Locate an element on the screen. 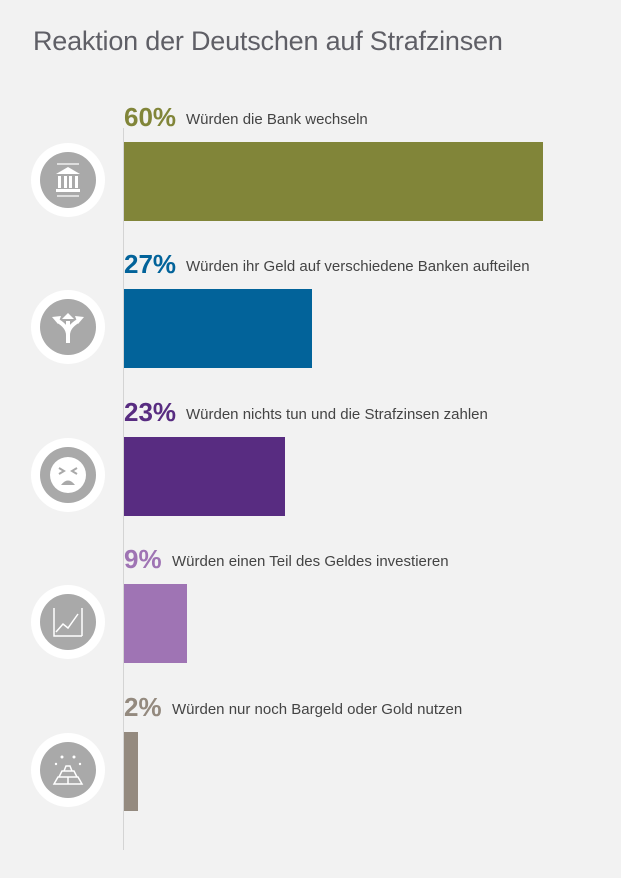 Image resolution: width=621 pixels, height=878 pixels. axis-line is located at coordinates (123, 489).